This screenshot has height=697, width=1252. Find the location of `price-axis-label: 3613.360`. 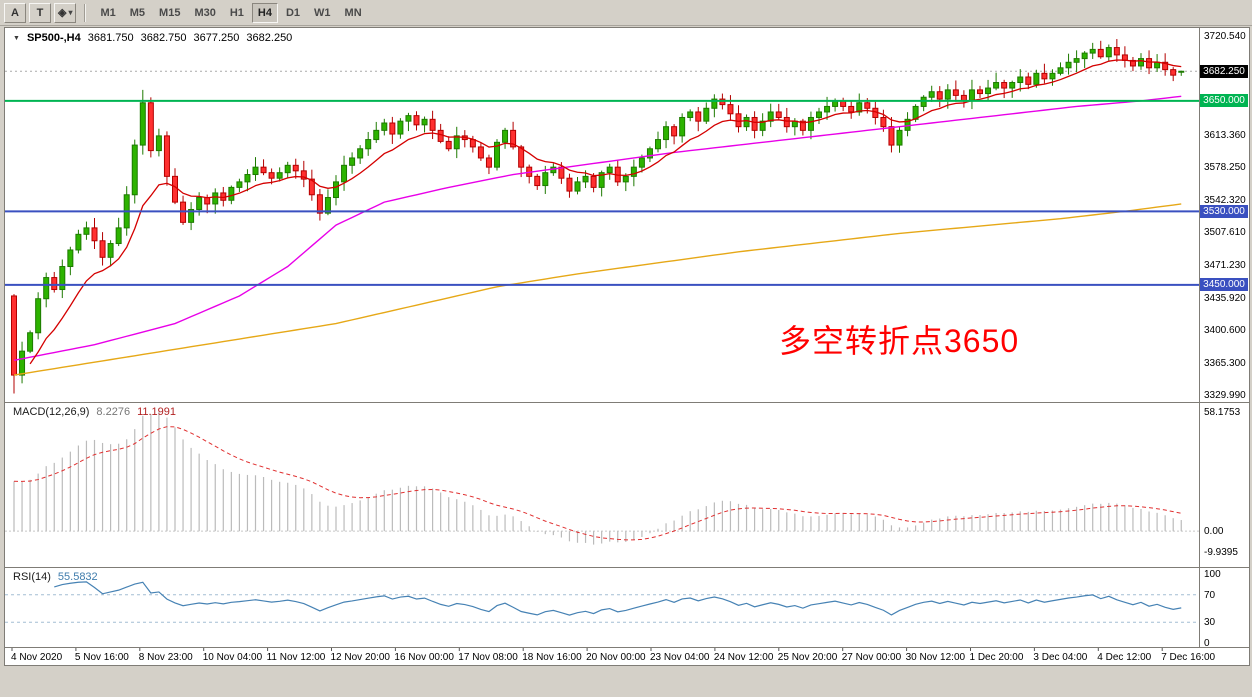

price-axis-label: 3613.360 is located at coordinates (1225, 135).